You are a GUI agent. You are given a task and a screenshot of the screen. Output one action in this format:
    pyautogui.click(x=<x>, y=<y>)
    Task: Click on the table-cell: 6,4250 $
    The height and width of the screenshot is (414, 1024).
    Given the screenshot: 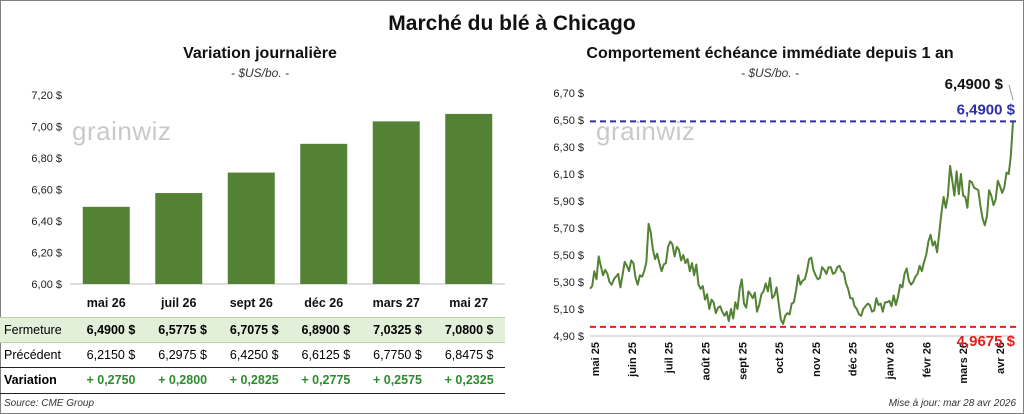 What is the action you would take?
    pyautogui.click(x=254, y=355)
    